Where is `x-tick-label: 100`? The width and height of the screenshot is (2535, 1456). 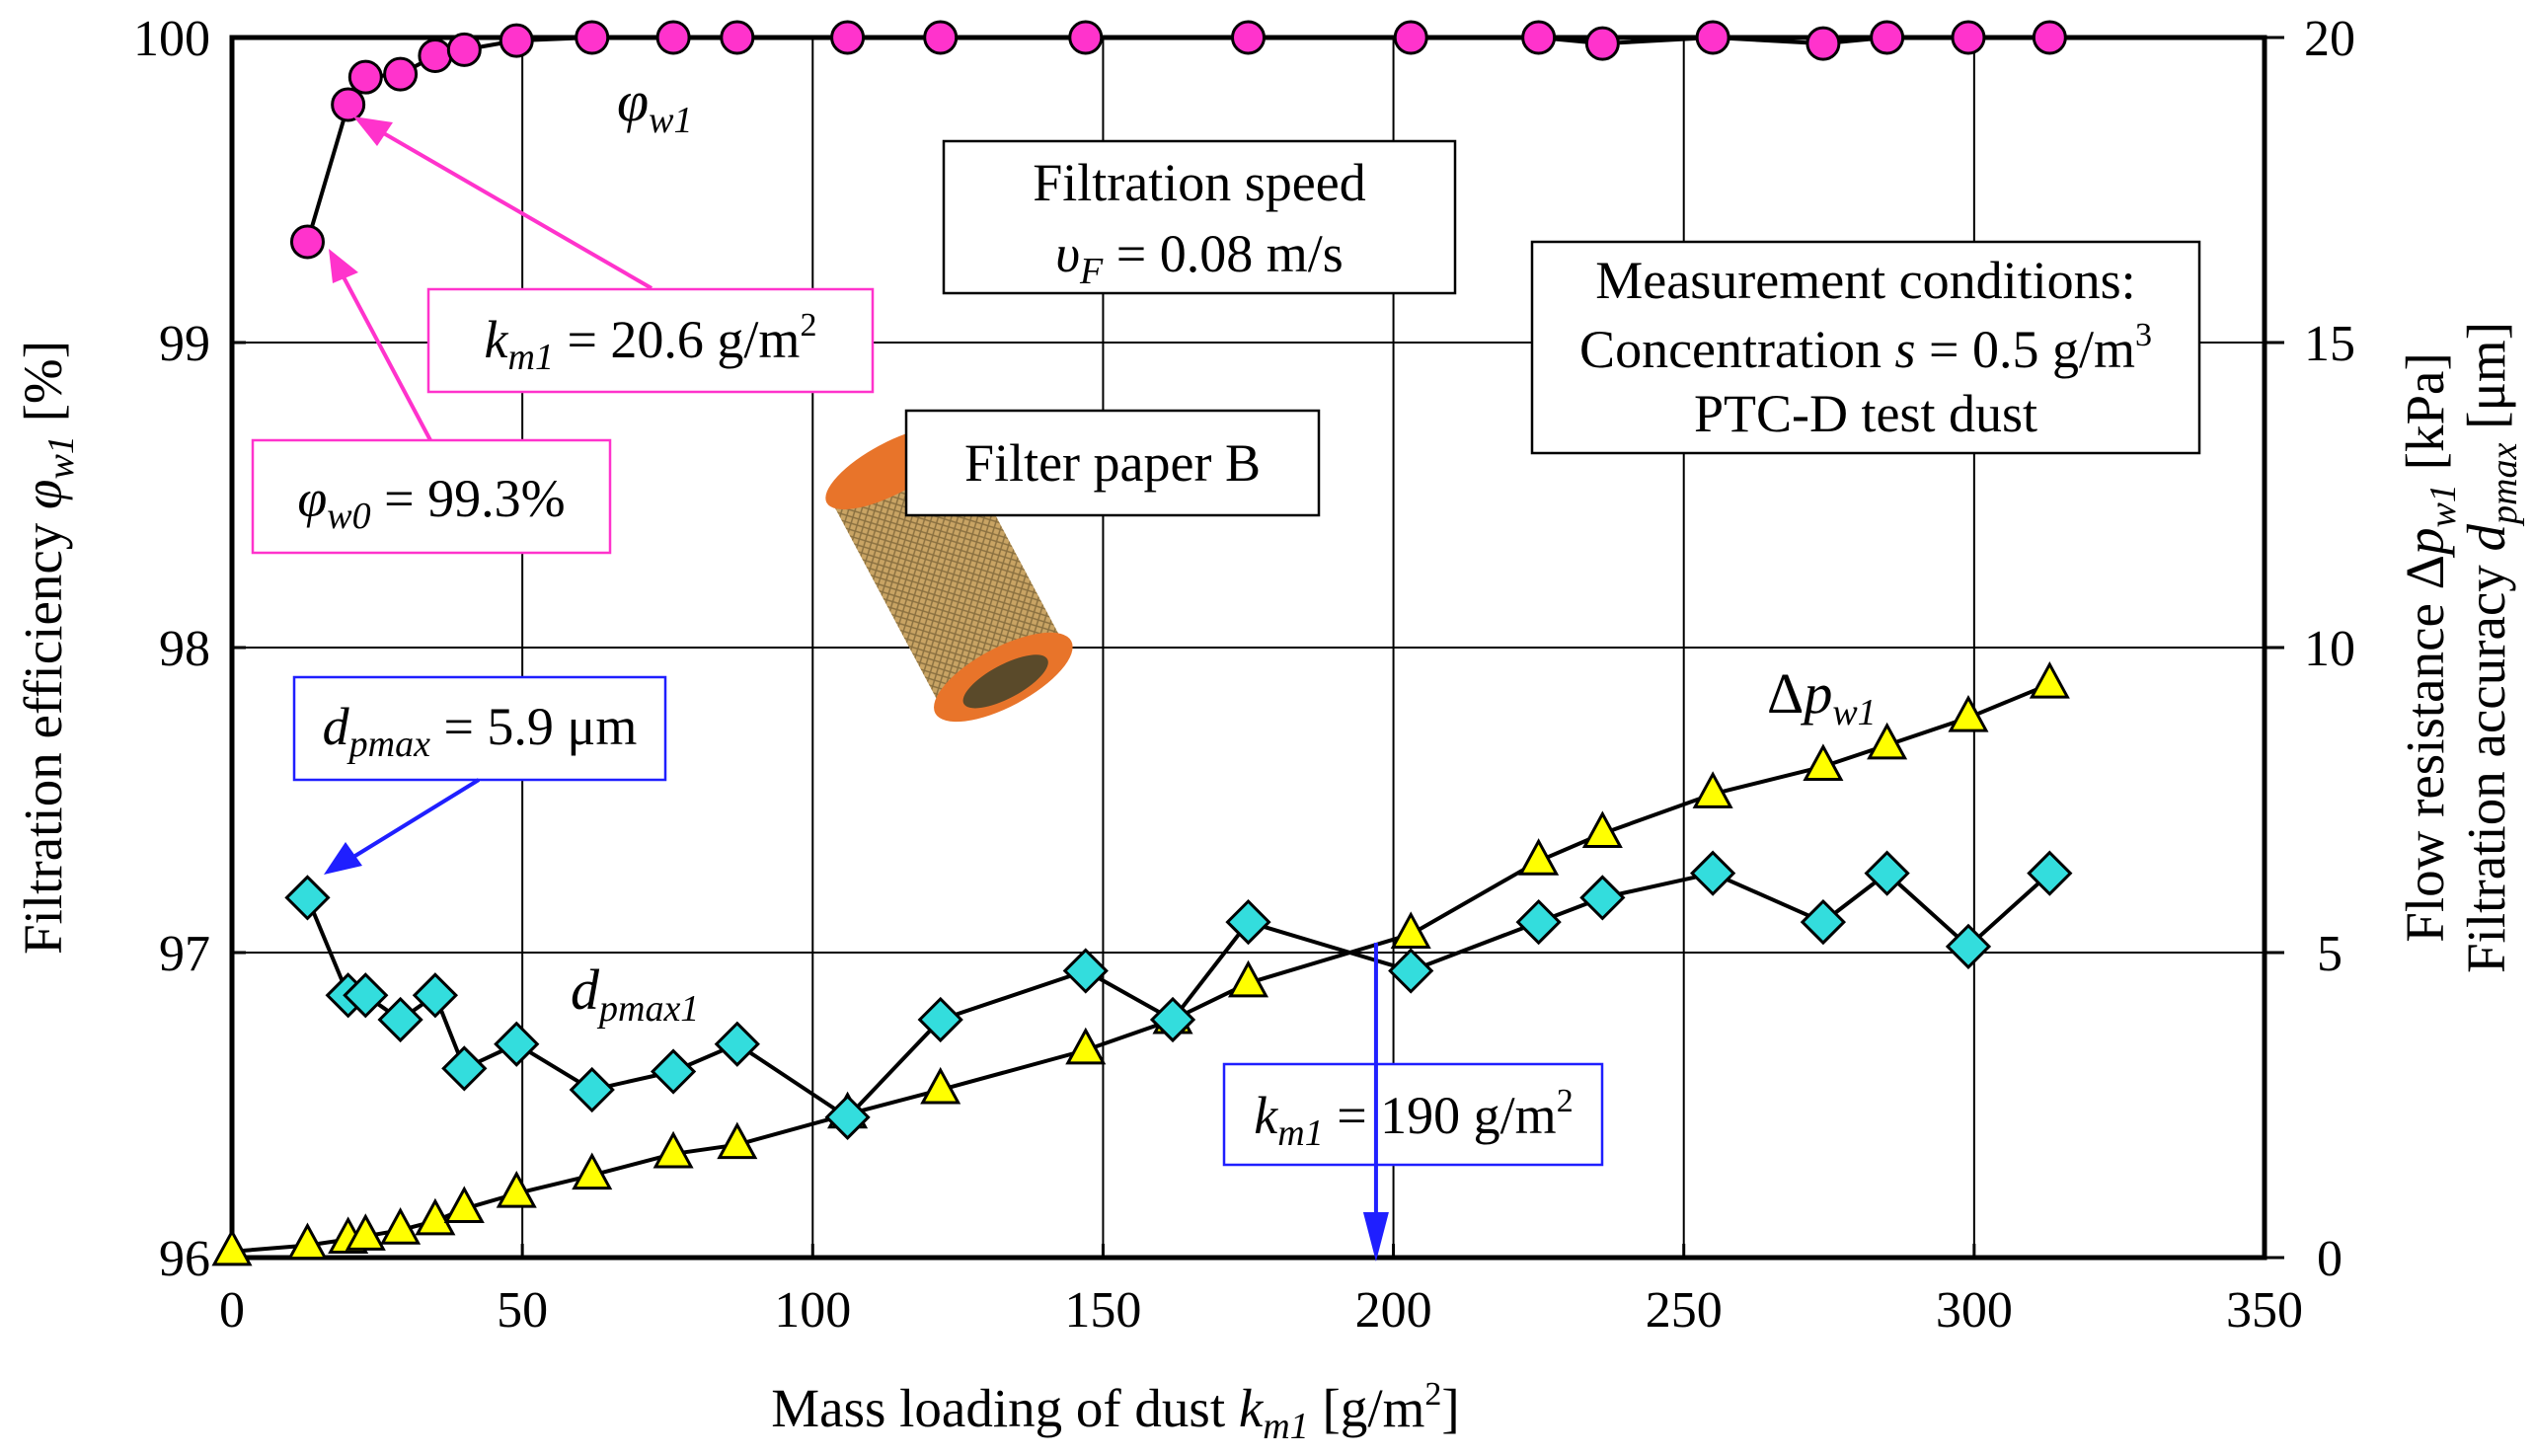
x-tick-label: 100 is located at coordinates (812, 1310).